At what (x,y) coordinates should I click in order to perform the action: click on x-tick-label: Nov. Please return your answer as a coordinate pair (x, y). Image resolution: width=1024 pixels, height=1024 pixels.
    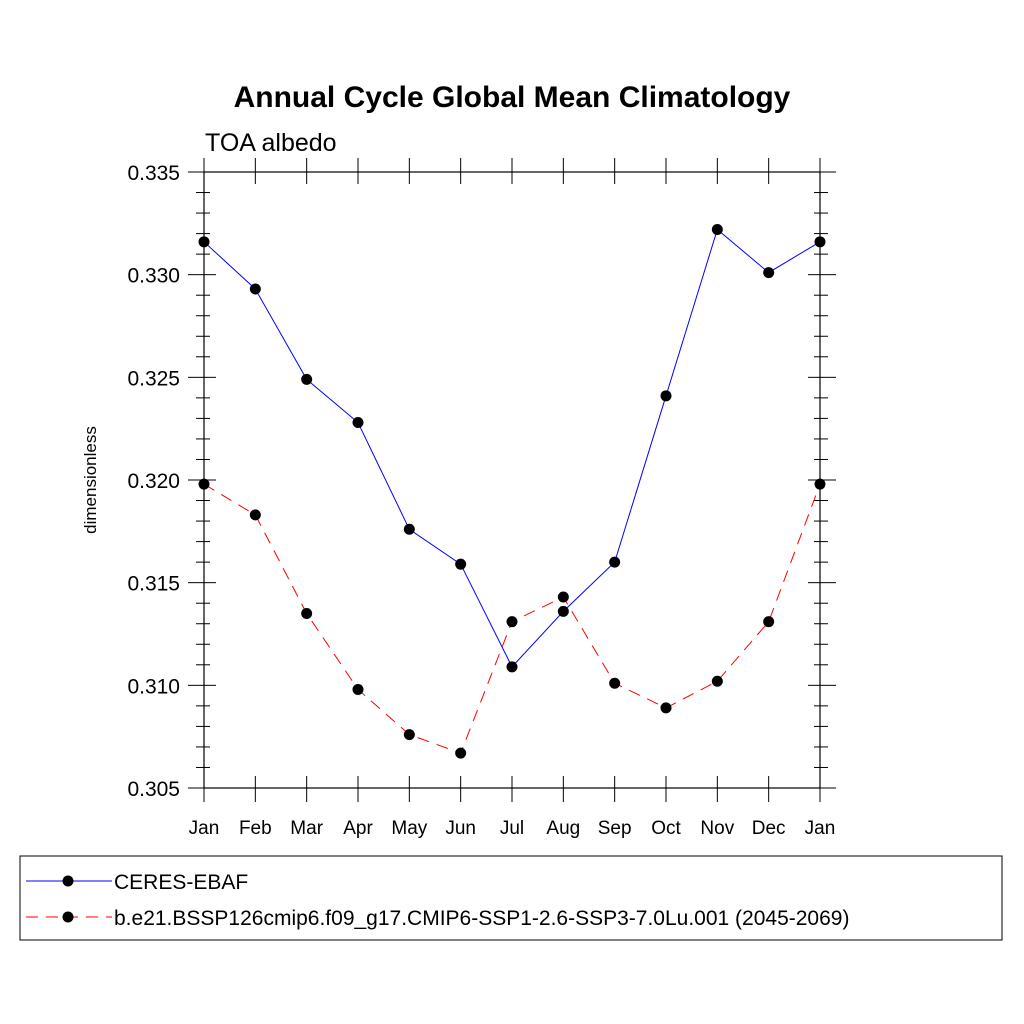
    Looking at the image, I should click on (717, 828).